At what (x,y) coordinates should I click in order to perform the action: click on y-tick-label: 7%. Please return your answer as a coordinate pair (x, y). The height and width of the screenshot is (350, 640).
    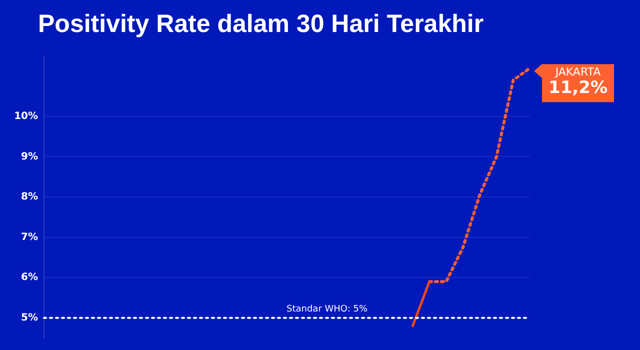
    Looking at the image, I should click on (29, 237).